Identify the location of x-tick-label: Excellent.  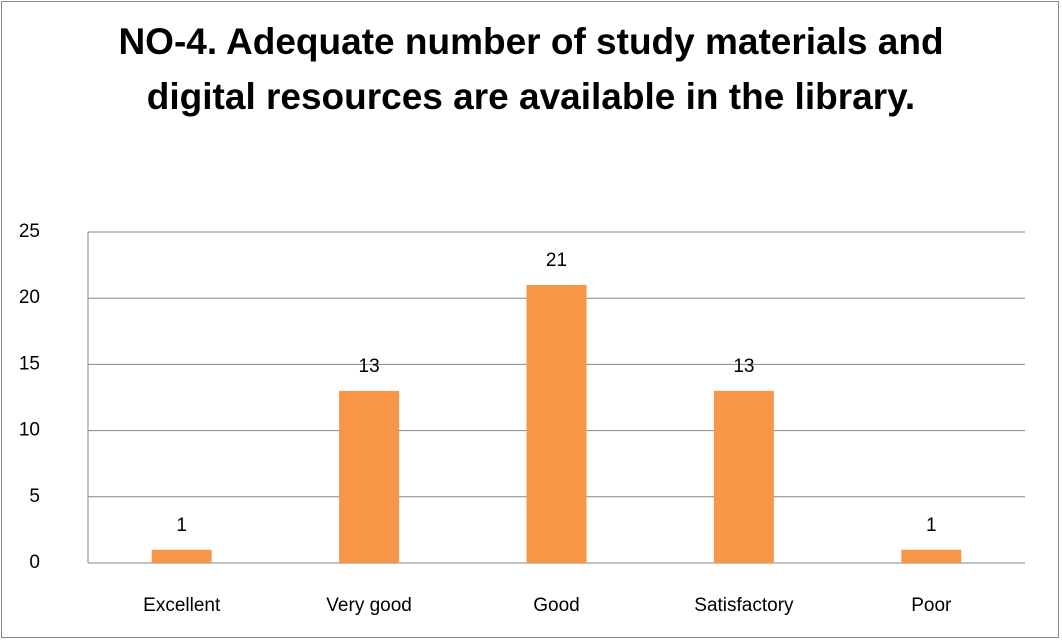
(182, 605).